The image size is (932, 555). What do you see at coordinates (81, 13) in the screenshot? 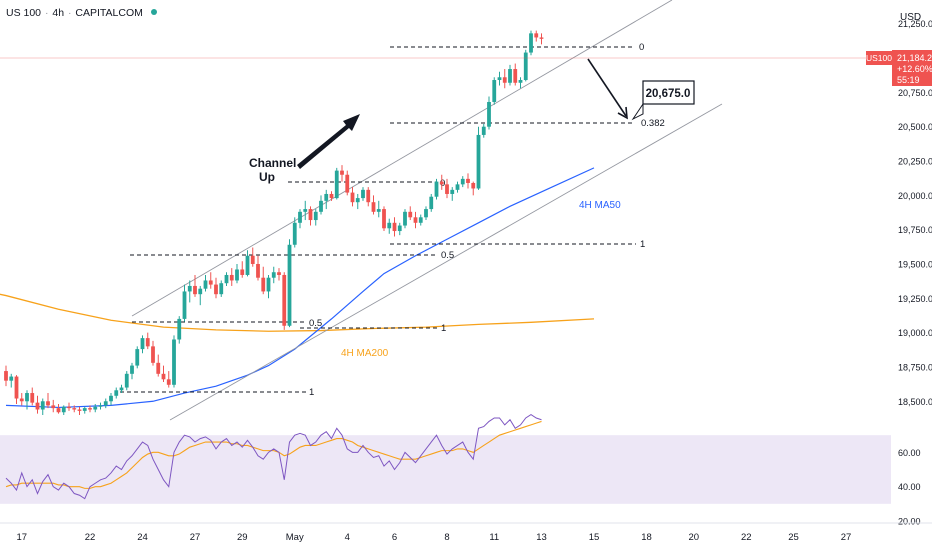
I see `symbol-header: US 100 · 4h · CAPITALCOM` at bounding box center [81, 13].